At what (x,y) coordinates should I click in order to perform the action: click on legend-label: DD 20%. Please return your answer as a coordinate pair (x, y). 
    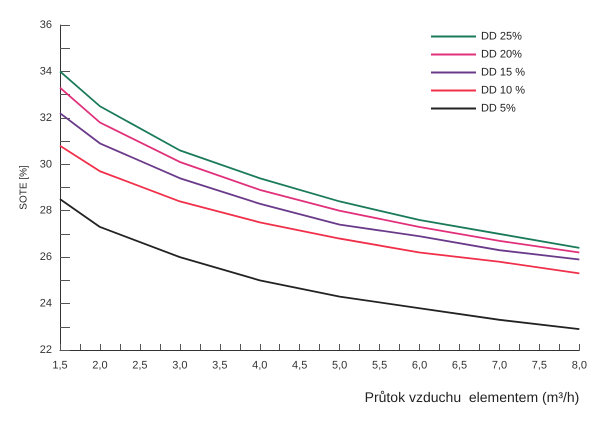
    Looking at the image, I should click on (501, 54).